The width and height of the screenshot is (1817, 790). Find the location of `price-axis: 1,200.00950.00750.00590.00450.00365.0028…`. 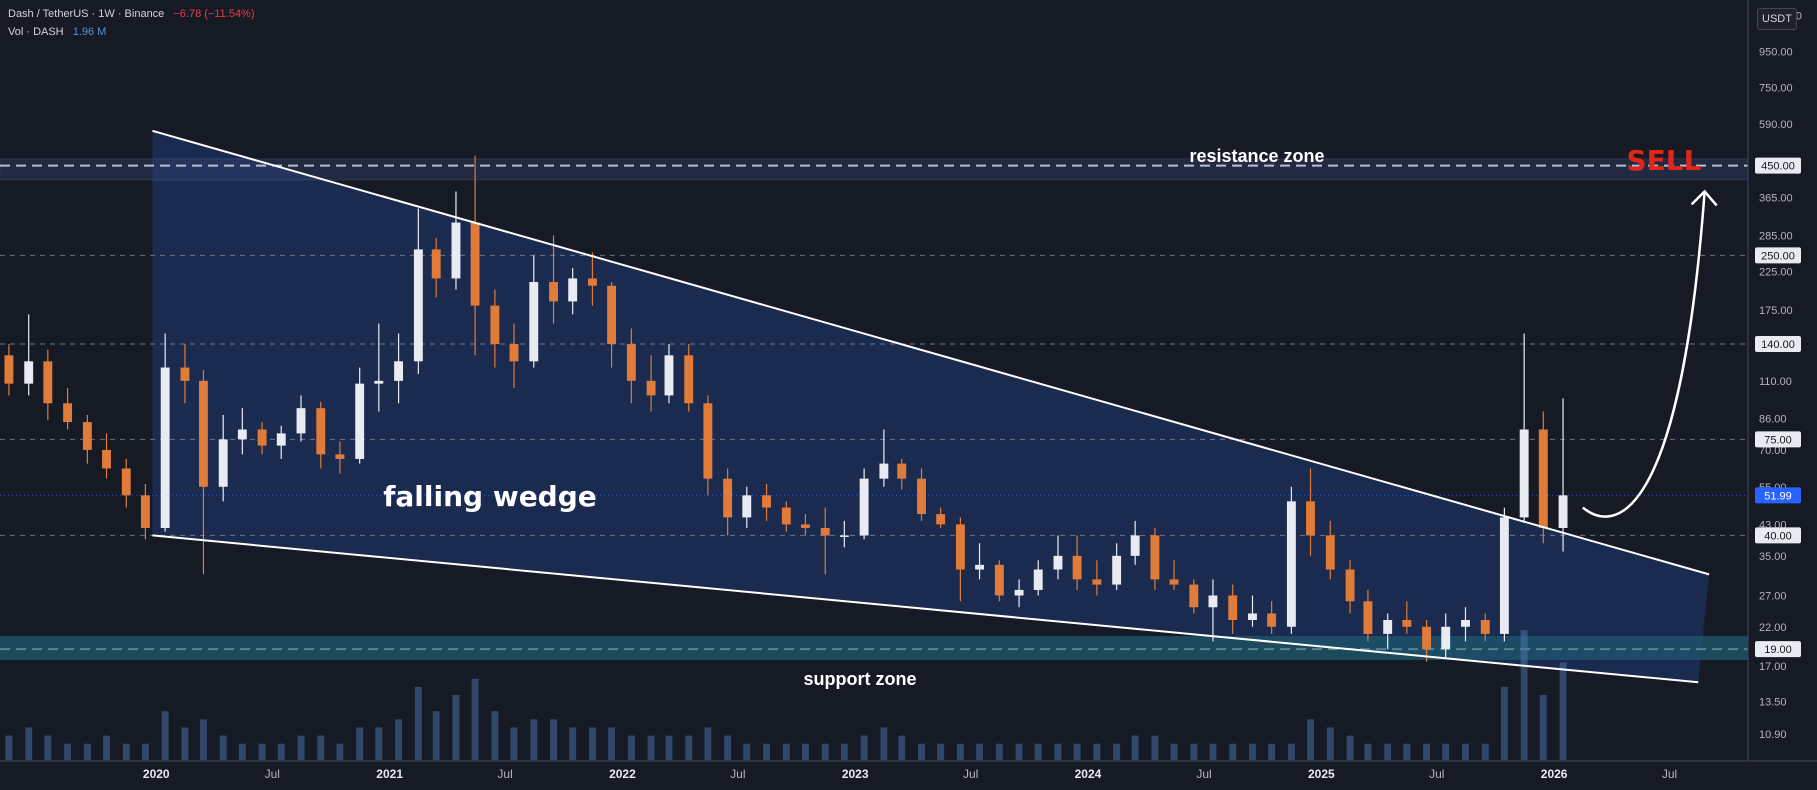

price-axis: 1,200.00950.00750.00590.00450.00365.0028… is located at coordinates (1782, 395).